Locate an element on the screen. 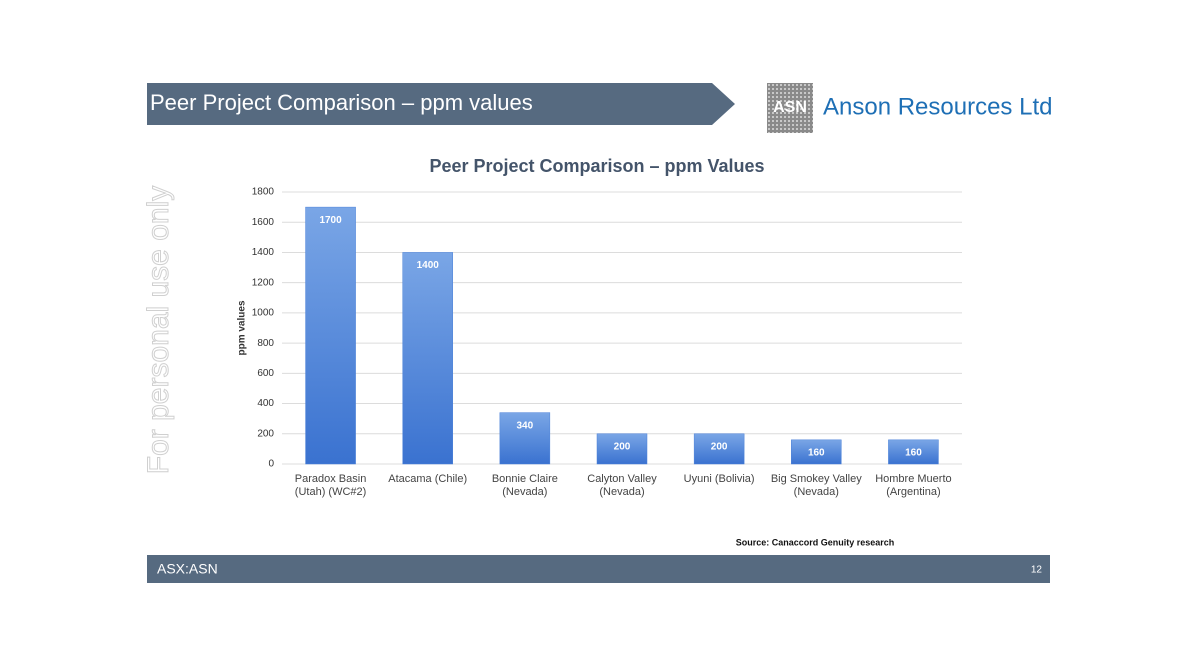 The width and height of the screenshot is (1200, 660). y-tick-label: 400 is located at coordinates (265, 403).